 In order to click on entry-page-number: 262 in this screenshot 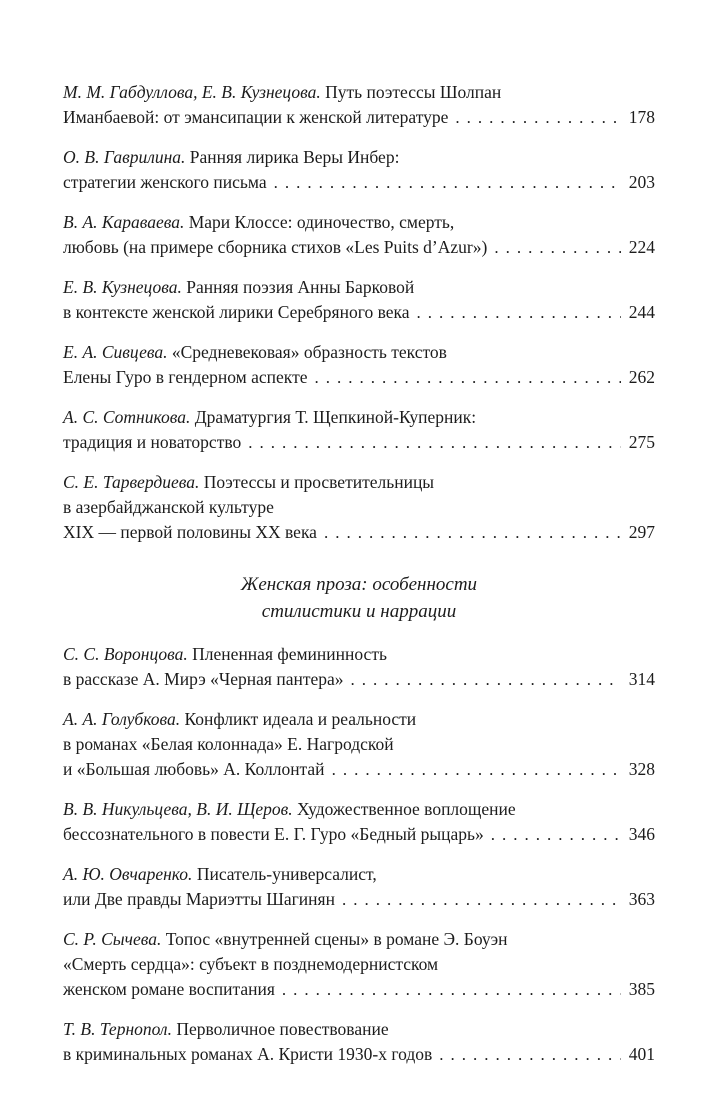, I will do `click(641, 377)`.